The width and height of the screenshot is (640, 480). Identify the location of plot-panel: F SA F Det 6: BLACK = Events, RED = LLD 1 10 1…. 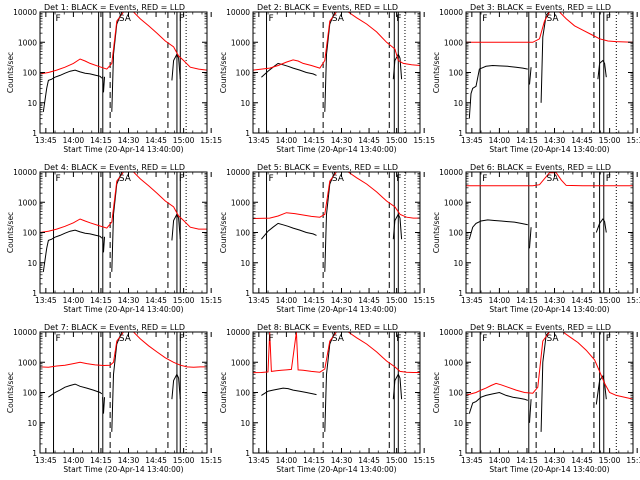
(536, 238).